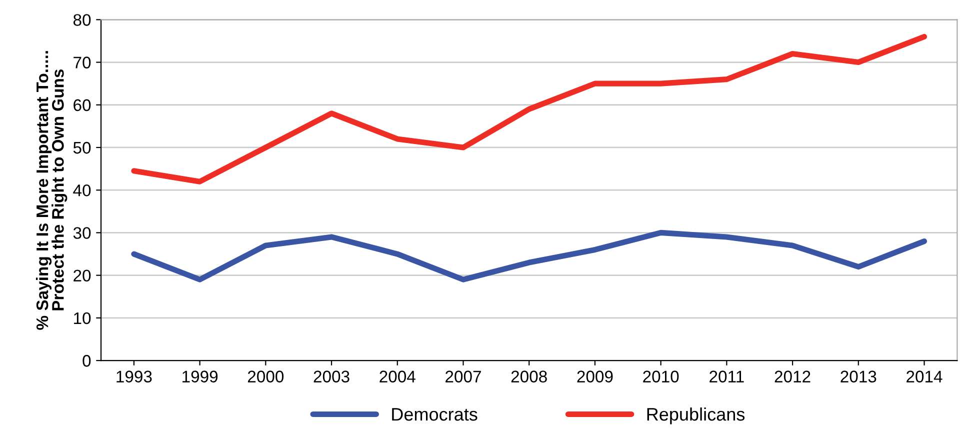 The width and height of the screenshot is (962, 437). Describe the element at coordinates (332, 376) in the screenshot. I see `x-tick-label: 2003` at that location.